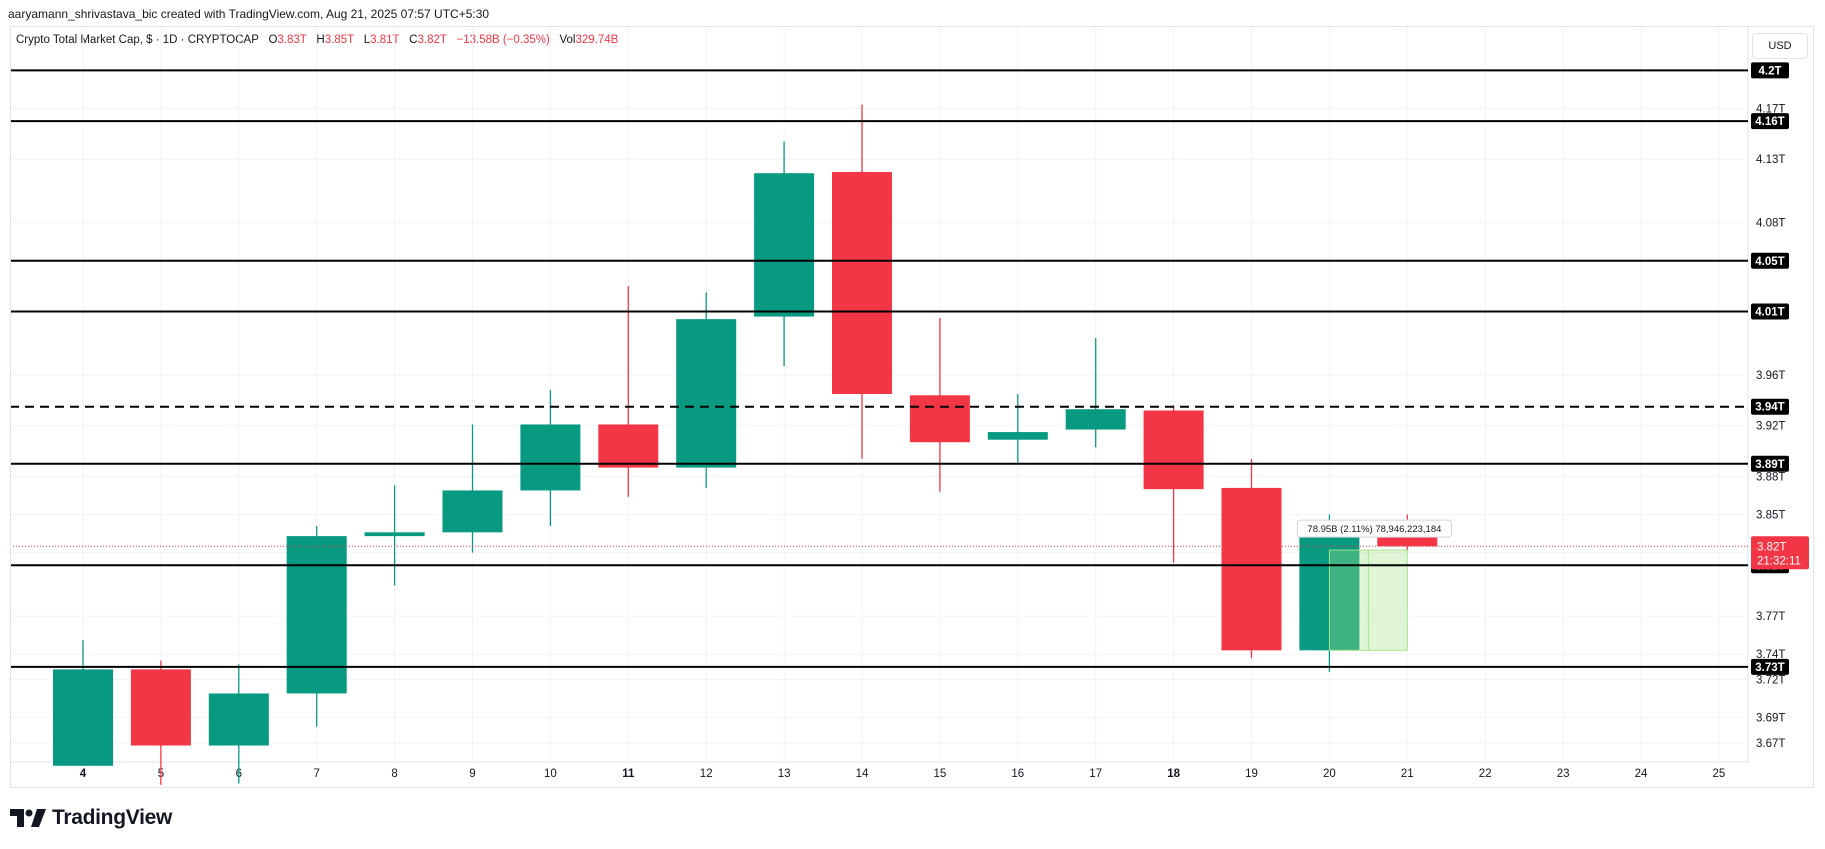  What do you see at coordinates (1770, 617) in the screenshot?
I see `y-tick-label: 3.77T` at bounding box center [1770, 617].